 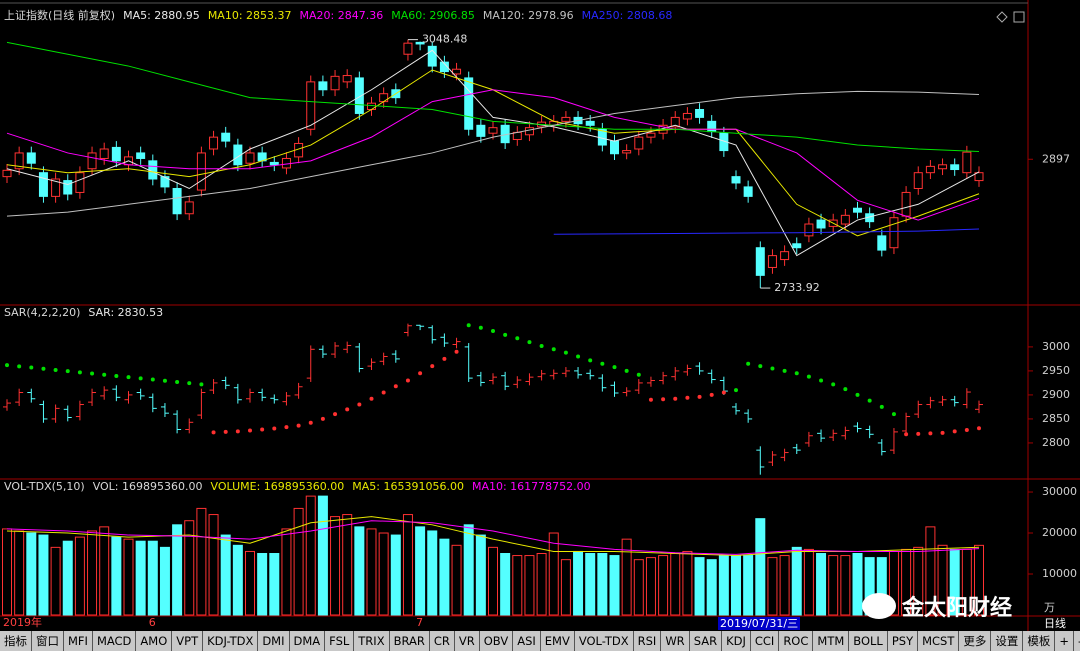 I want to click on icon-box, so click(x=1019, y=17).